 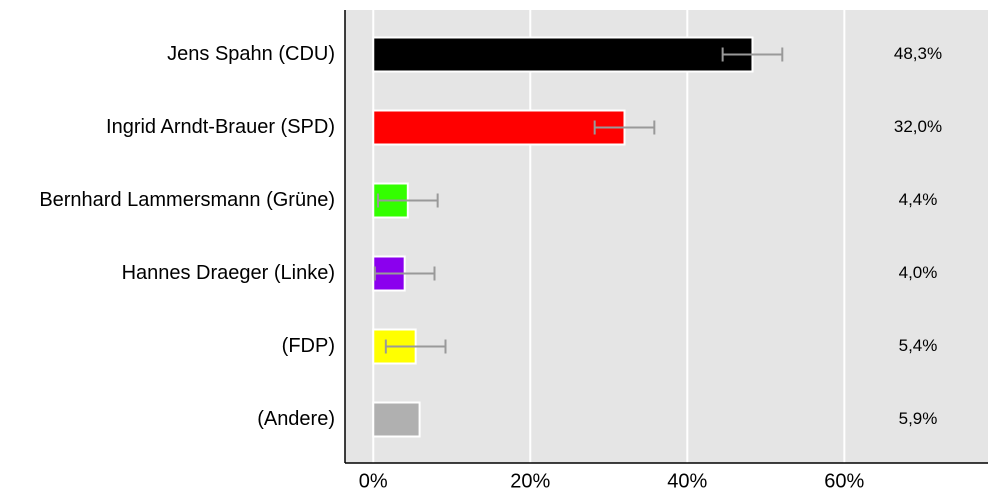 I want to click on value-label: 48,3%, so click(x=918, y=53).